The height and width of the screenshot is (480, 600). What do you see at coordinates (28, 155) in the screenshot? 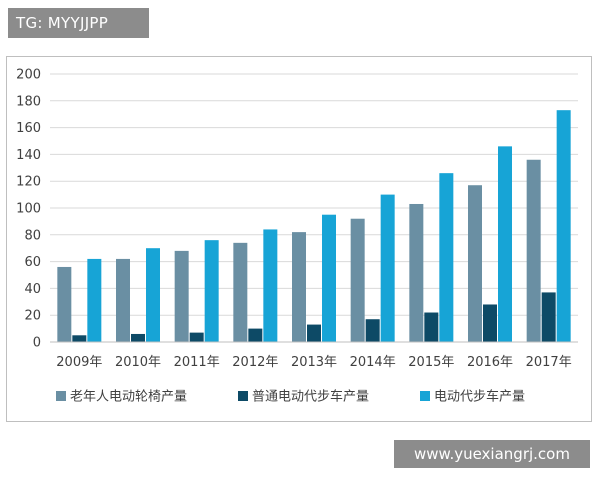
I see `y-tick-label: 140` at bounding box center [28, 155].